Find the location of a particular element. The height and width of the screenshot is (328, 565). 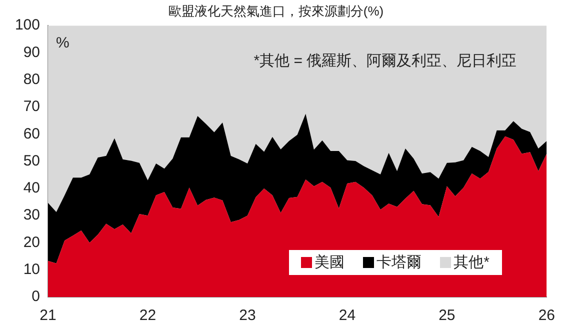

x-tick-label: 22 is located at coordinates (147, 315).